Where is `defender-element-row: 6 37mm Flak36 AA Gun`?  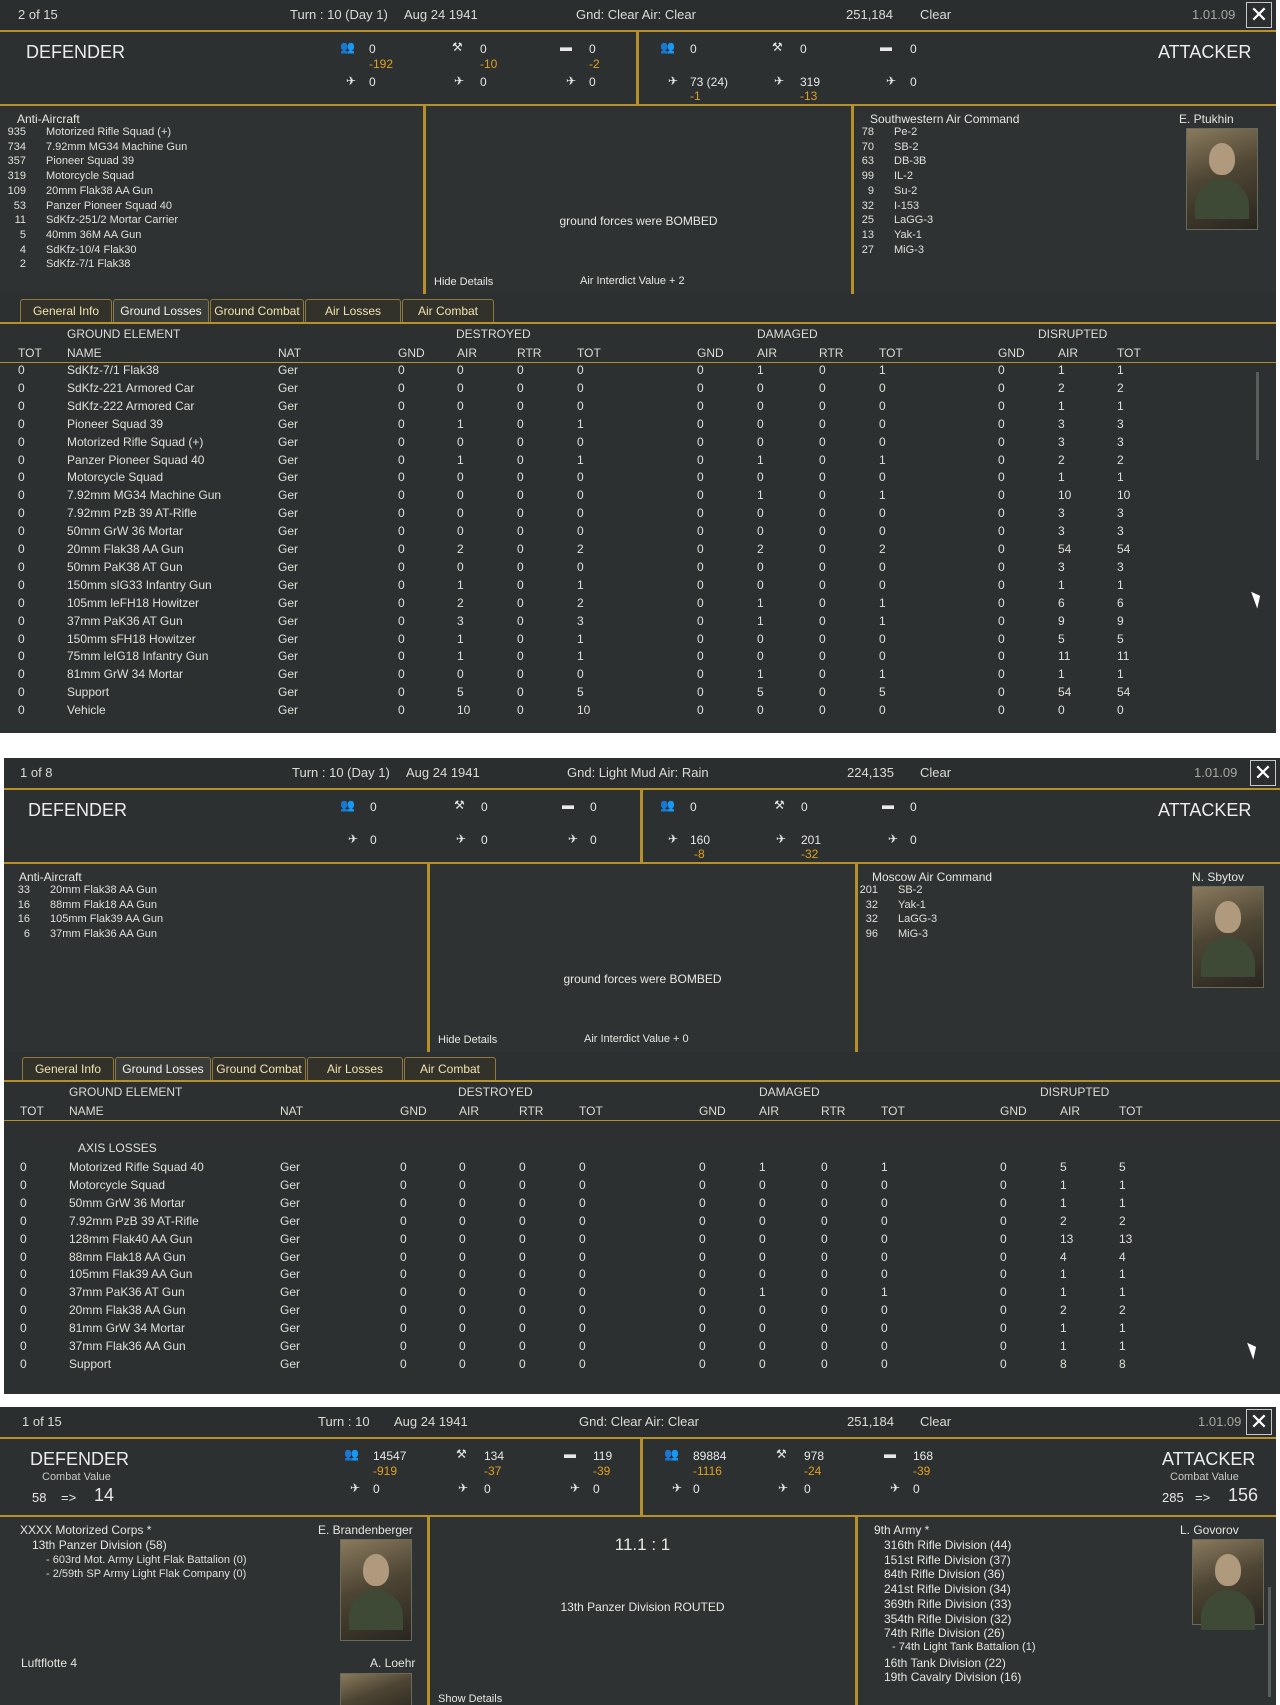 defender-element-row: 6 37mm Flak36 AA Gun is located at coordinates (154, 935).